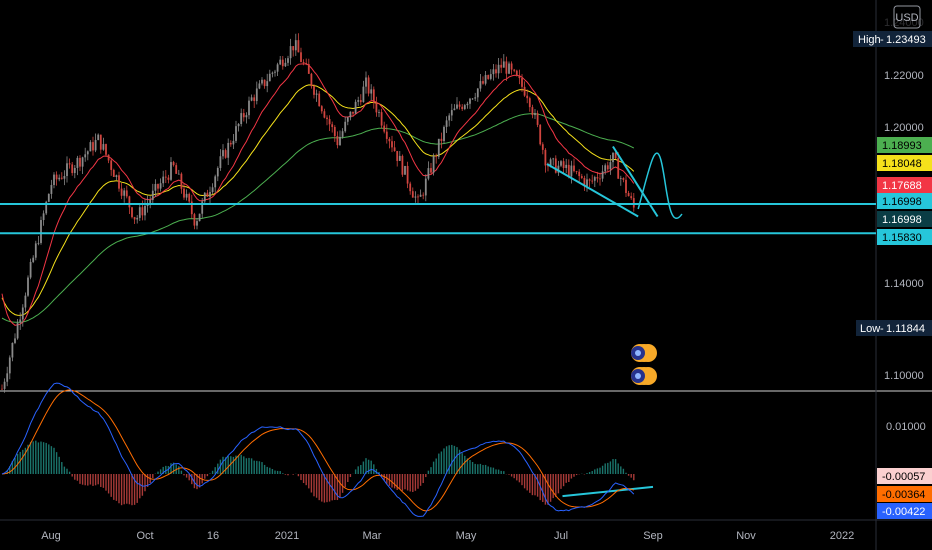 Image resolution: width=932 pixels, height=550 pixels. Describe the element at coordinates (904, 376) in the screenshot. I see `price-tick: 1.10000` at that location.